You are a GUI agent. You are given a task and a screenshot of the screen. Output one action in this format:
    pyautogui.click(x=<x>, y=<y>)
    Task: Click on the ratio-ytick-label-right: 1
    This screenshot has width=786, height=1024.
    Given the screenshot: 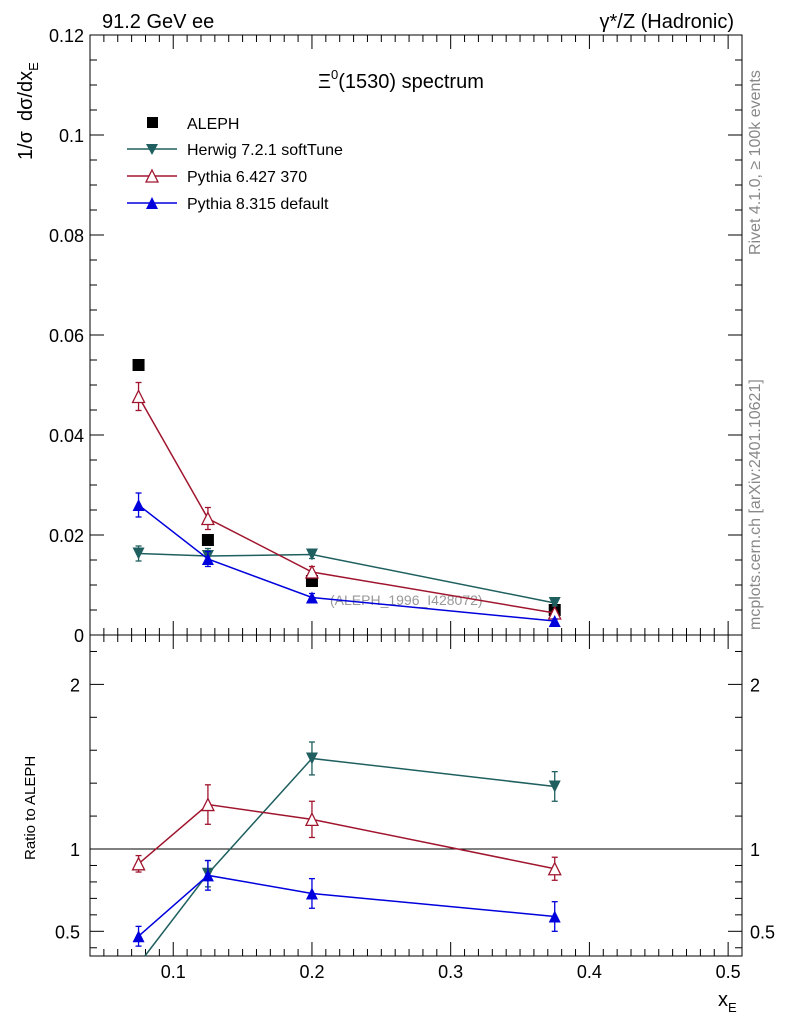 What is the action you would take?
    pyautogui.click(x=755, y=850)
    